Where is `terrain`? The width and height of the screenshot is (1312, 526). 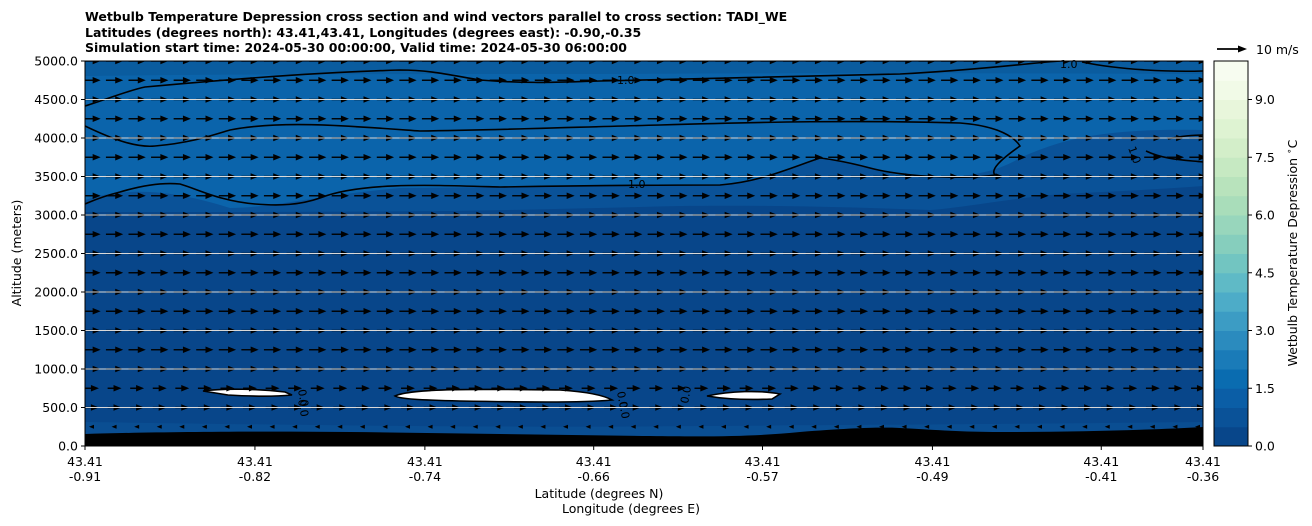
terrain is located at coordinates (644, 436).